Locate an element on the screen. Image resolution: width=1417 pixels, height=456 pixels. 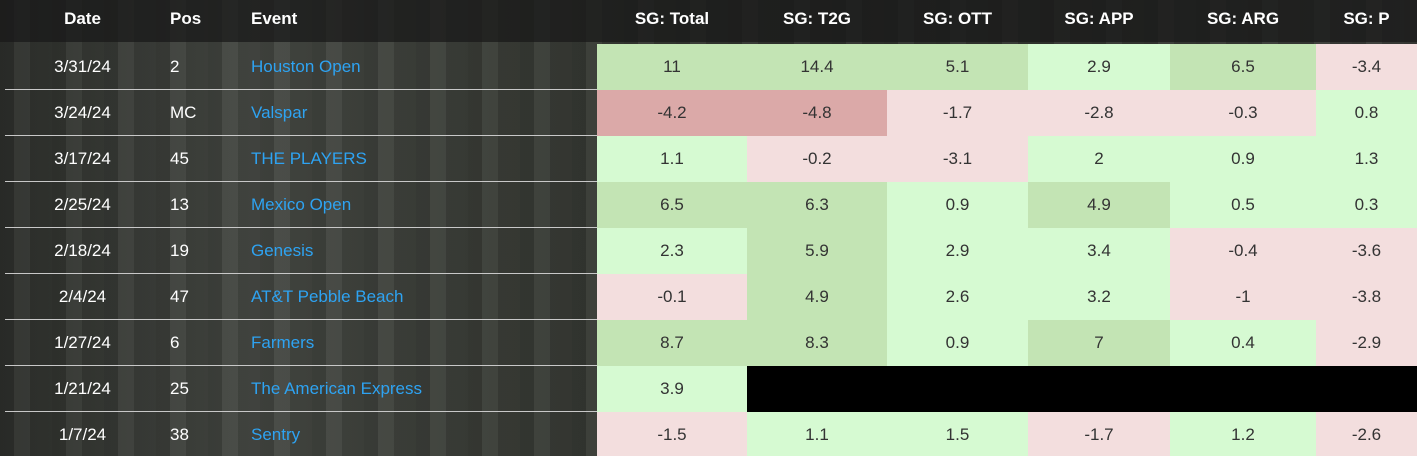
pos-cell: 6 is located at coordinates (175, 342).